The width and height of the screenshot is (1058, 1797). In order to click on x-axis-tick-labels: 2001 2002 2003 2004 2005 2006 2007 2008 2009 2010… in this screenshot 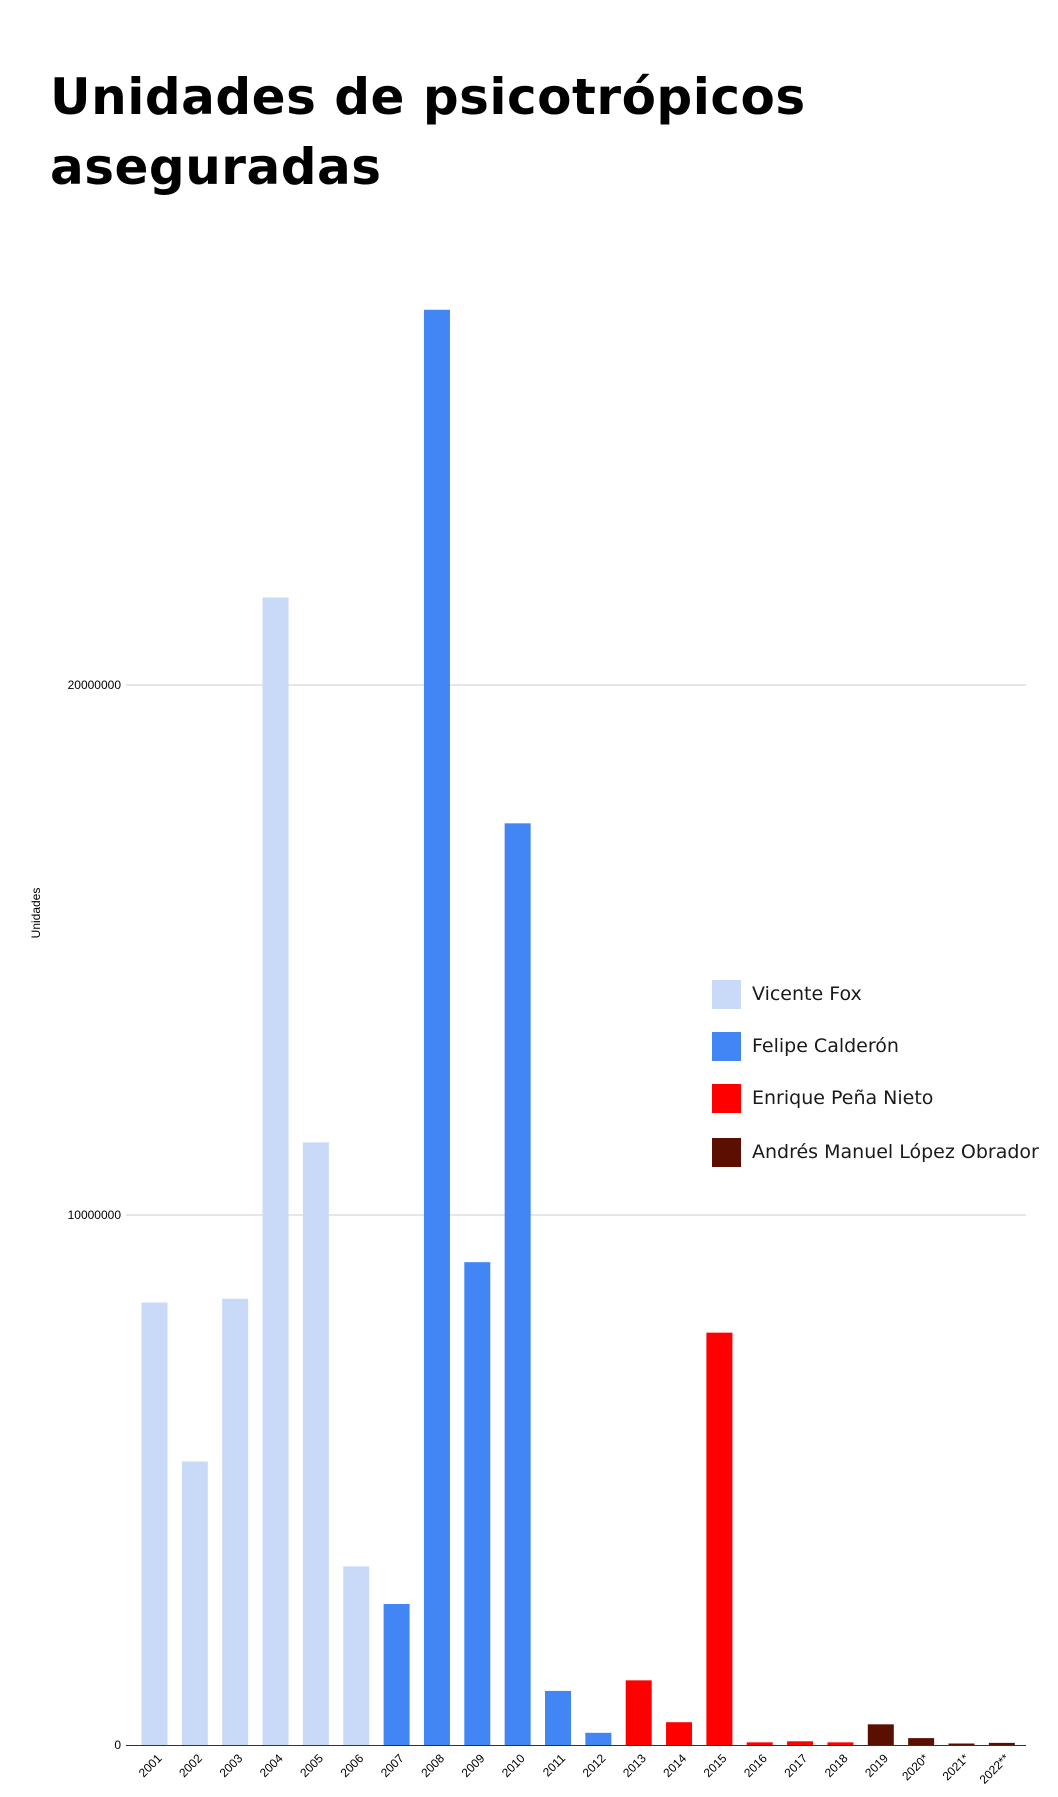, I will do `click(574, 1769)`.